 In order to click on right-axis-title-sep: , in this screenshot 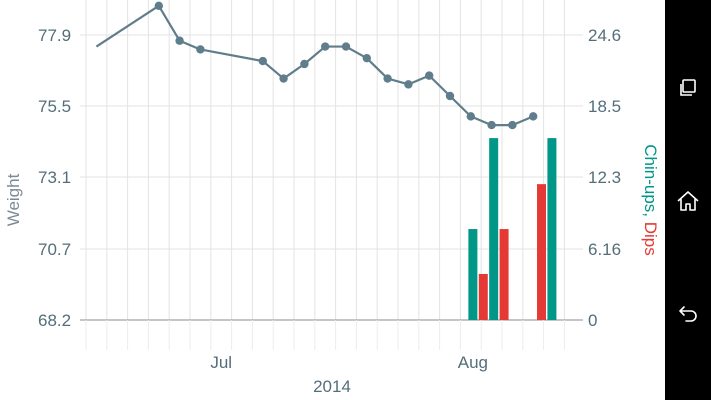, I will do `click(650, 216)`.